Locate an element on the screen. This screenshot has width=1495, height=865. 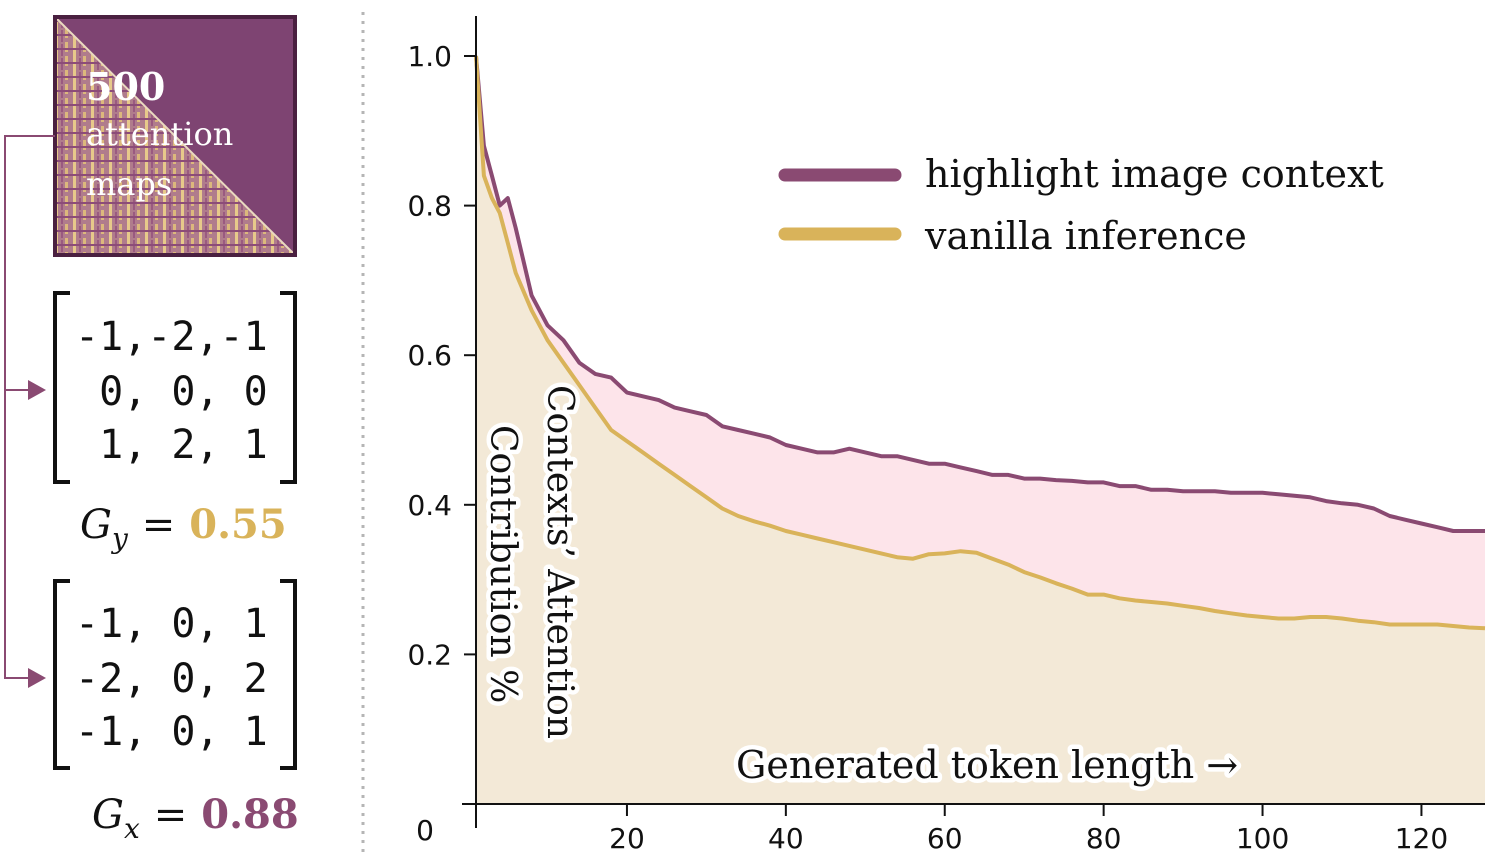
connector-lines is located at coordinates (29, 407).